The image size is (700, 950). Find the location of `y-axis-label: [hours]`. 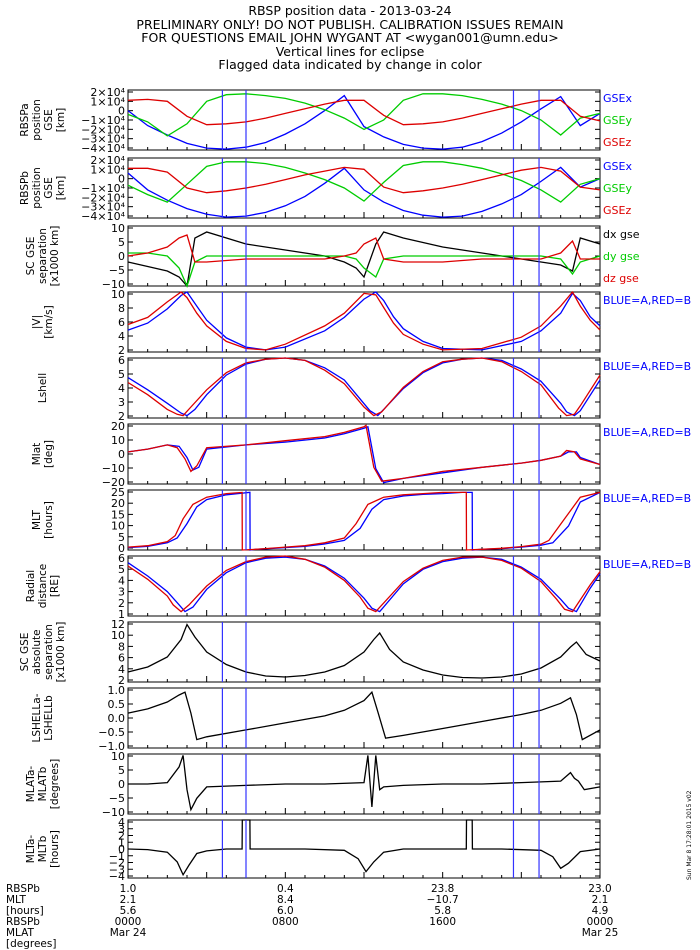

y-axis-label: [hours] is located at coordinates (55, 849).